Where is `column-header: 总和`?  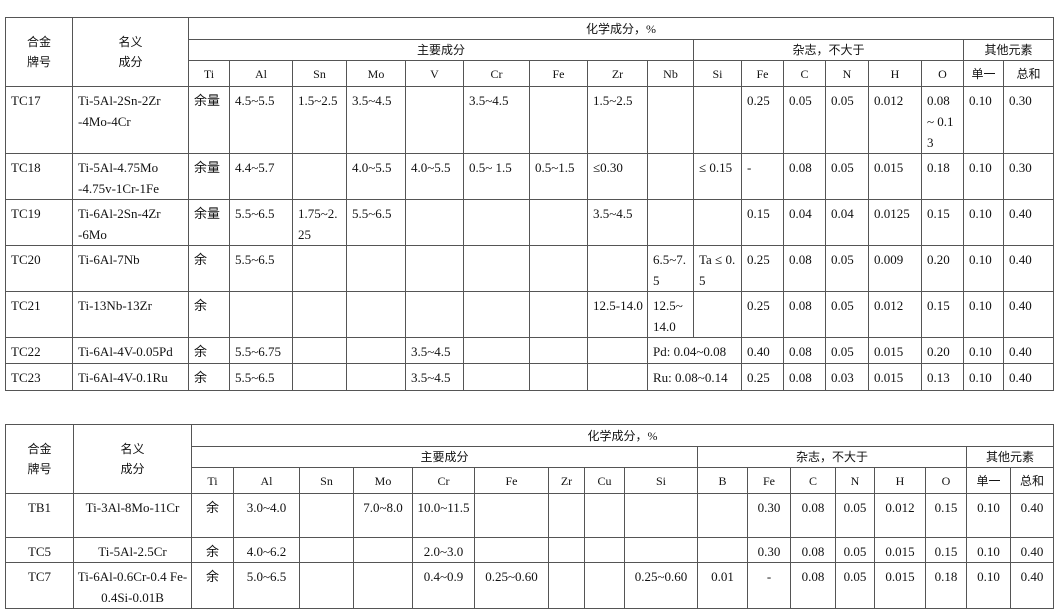
column-header: 总和 is located at coordinates (1028, 73).